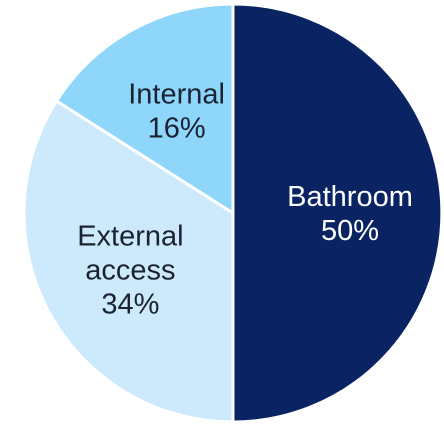  Describe the element at coordinates (130, 304) in the screenshot. I see `pie-label-value: 34%` at that location.